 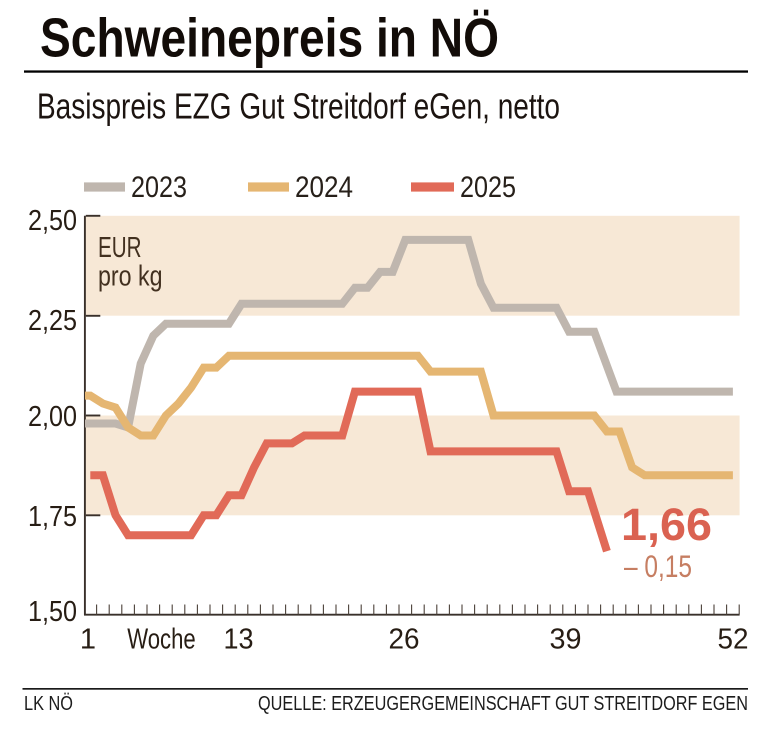 I want to click on svg-text: 2023, so click(x=159, y=187).